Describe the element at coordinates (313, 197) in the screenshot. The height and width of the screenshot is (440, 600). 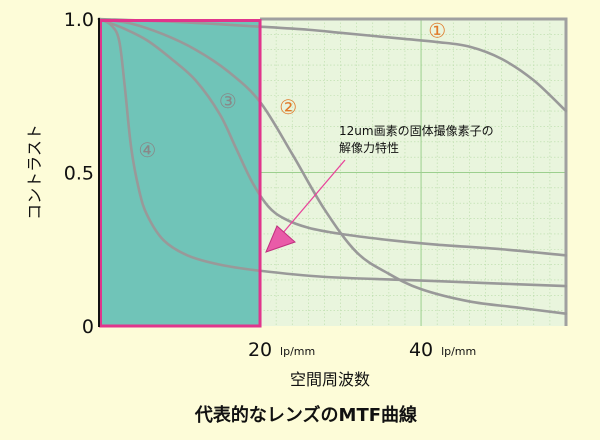
I see `annotation-arrow-line` at that location.